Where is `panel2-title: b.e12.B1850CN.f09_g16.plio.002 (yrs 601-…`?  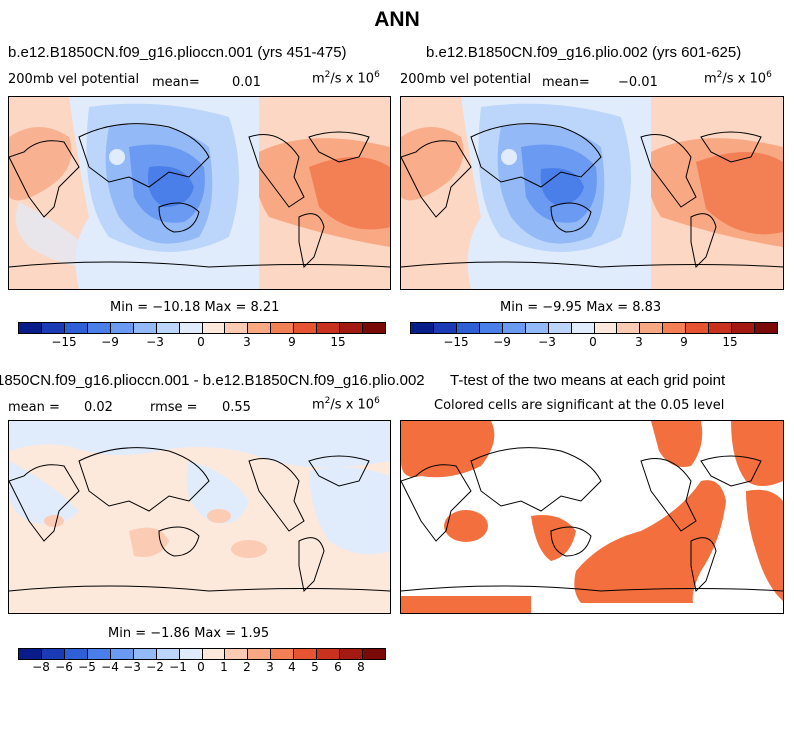
panel2-title: b.e12.B1850CN.f09_g16.plio.002 (yrs 601-… is located at coordinates (584, 52).